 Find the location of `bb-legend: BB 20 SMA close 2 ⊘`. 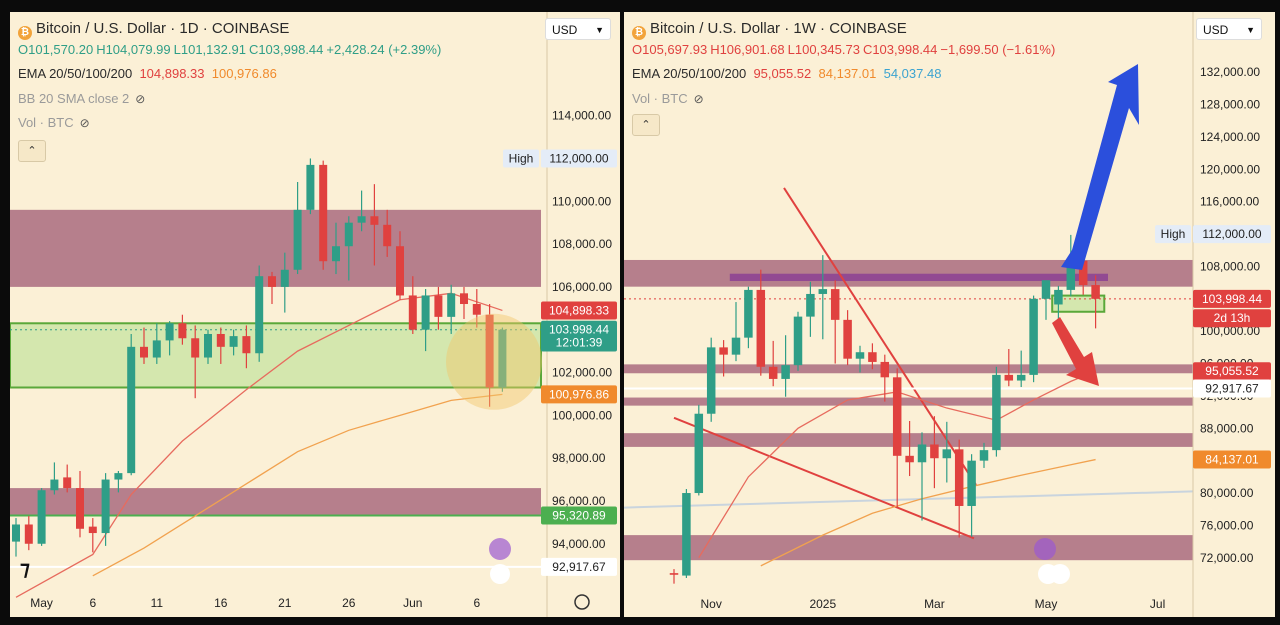

bb-legend: BB 20 SMA close 2 ⊘ is located at coordinates (82, 98).